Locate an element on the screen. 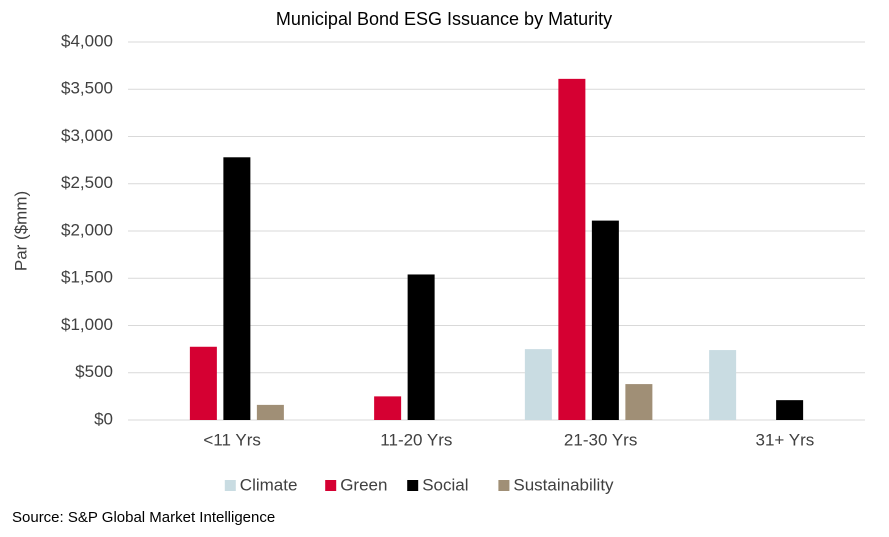  legend-label: Climate is located at coordinates (269, 484).